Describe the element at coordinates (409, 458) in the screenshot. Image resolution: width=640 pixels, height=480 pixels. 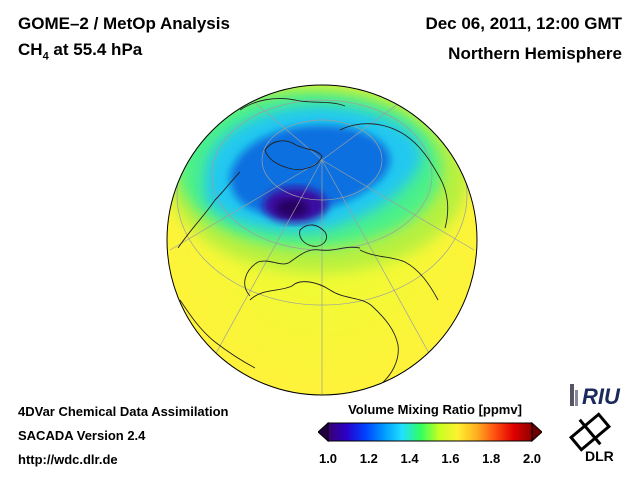
I see `colorbar-tick-2: 1.4` at that location.